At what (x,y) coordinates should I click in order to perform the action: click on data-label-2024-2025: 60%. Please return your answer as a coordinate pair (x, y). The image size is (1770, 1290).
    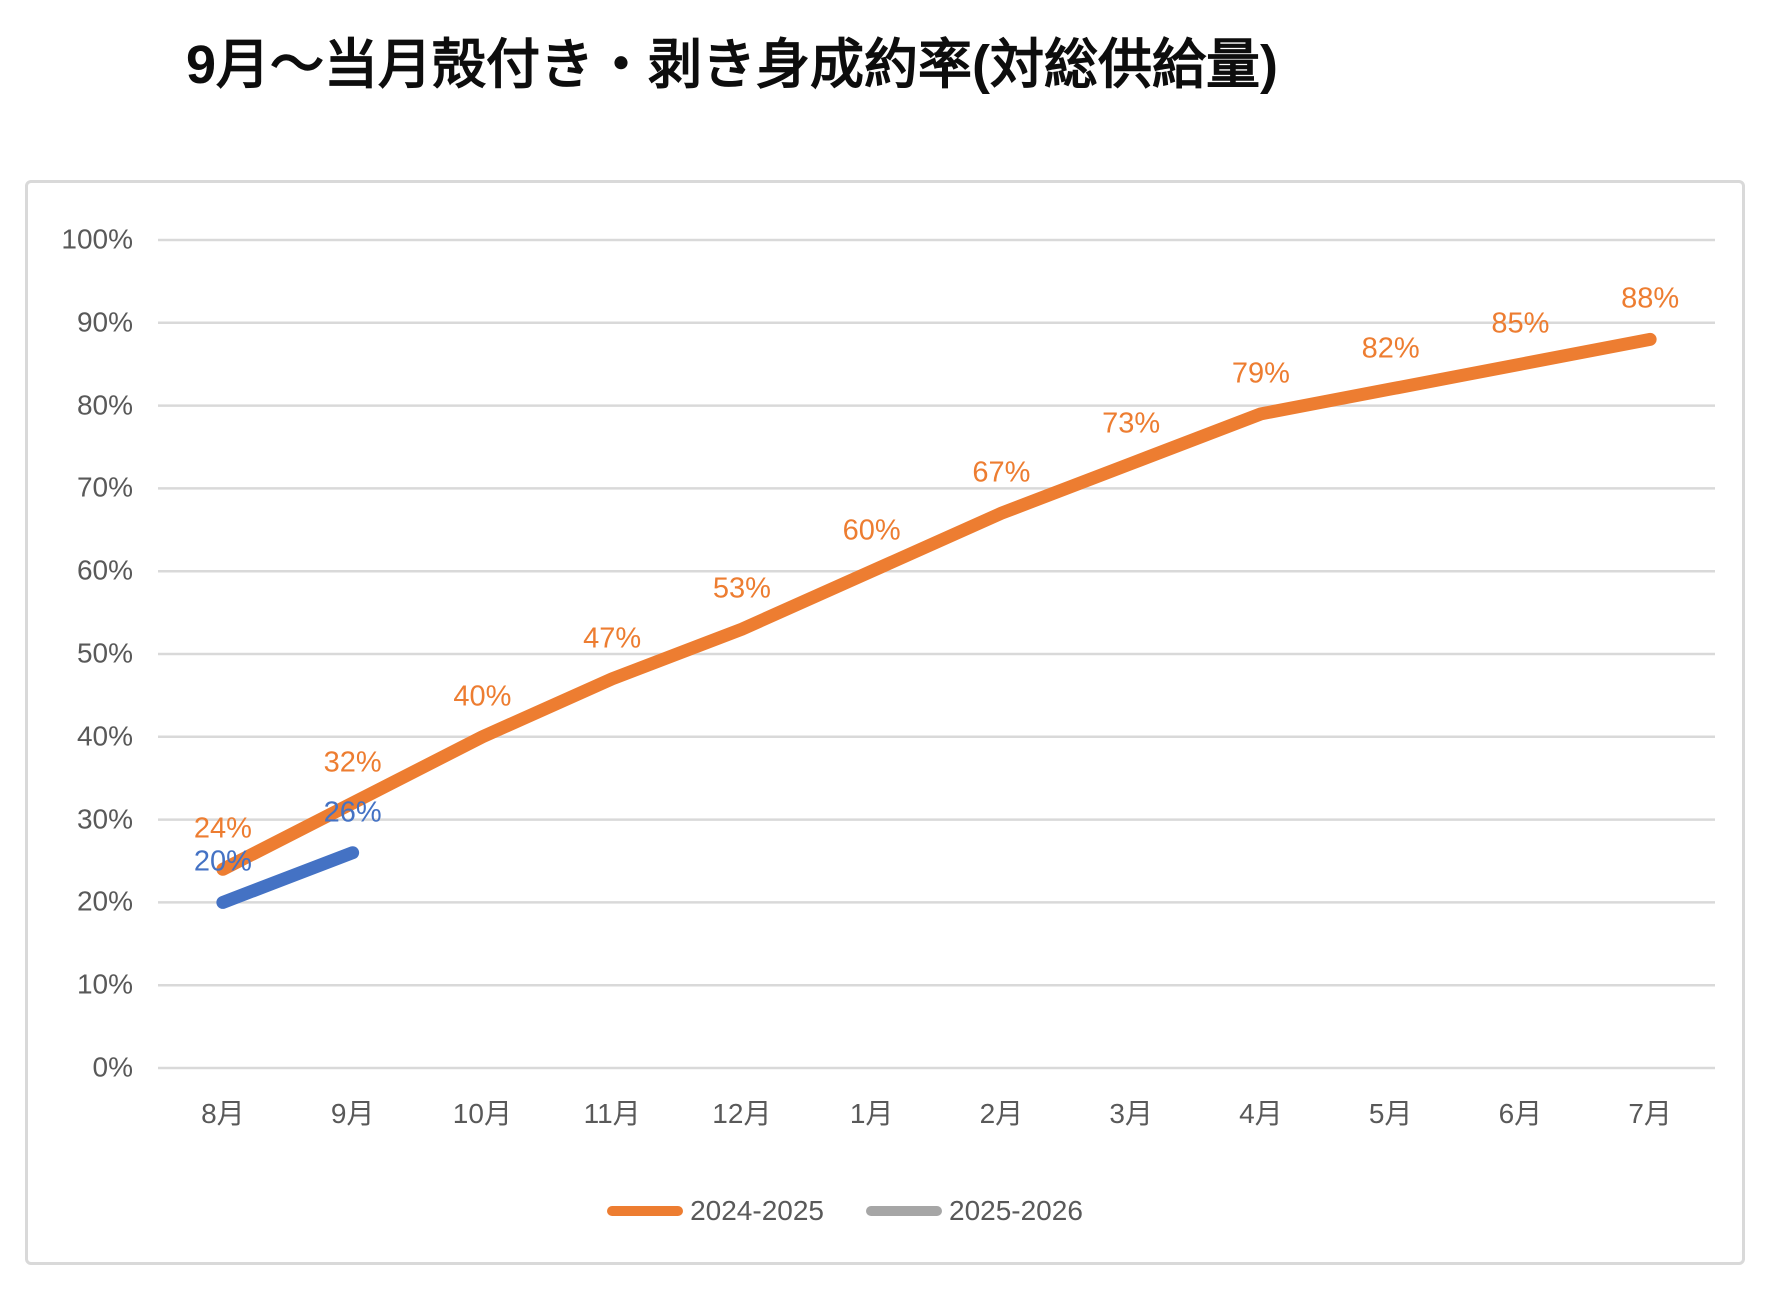
    Looking at the image, I should click on (871, 530).